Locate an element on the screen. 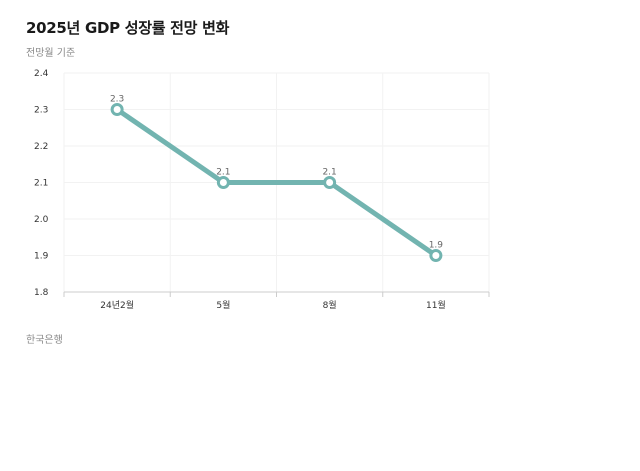 The width and height of the screenshot is (640, 471). x-axis-ticks: 24년2월 5월 8월 11월 is located at coordinates (272, 305).